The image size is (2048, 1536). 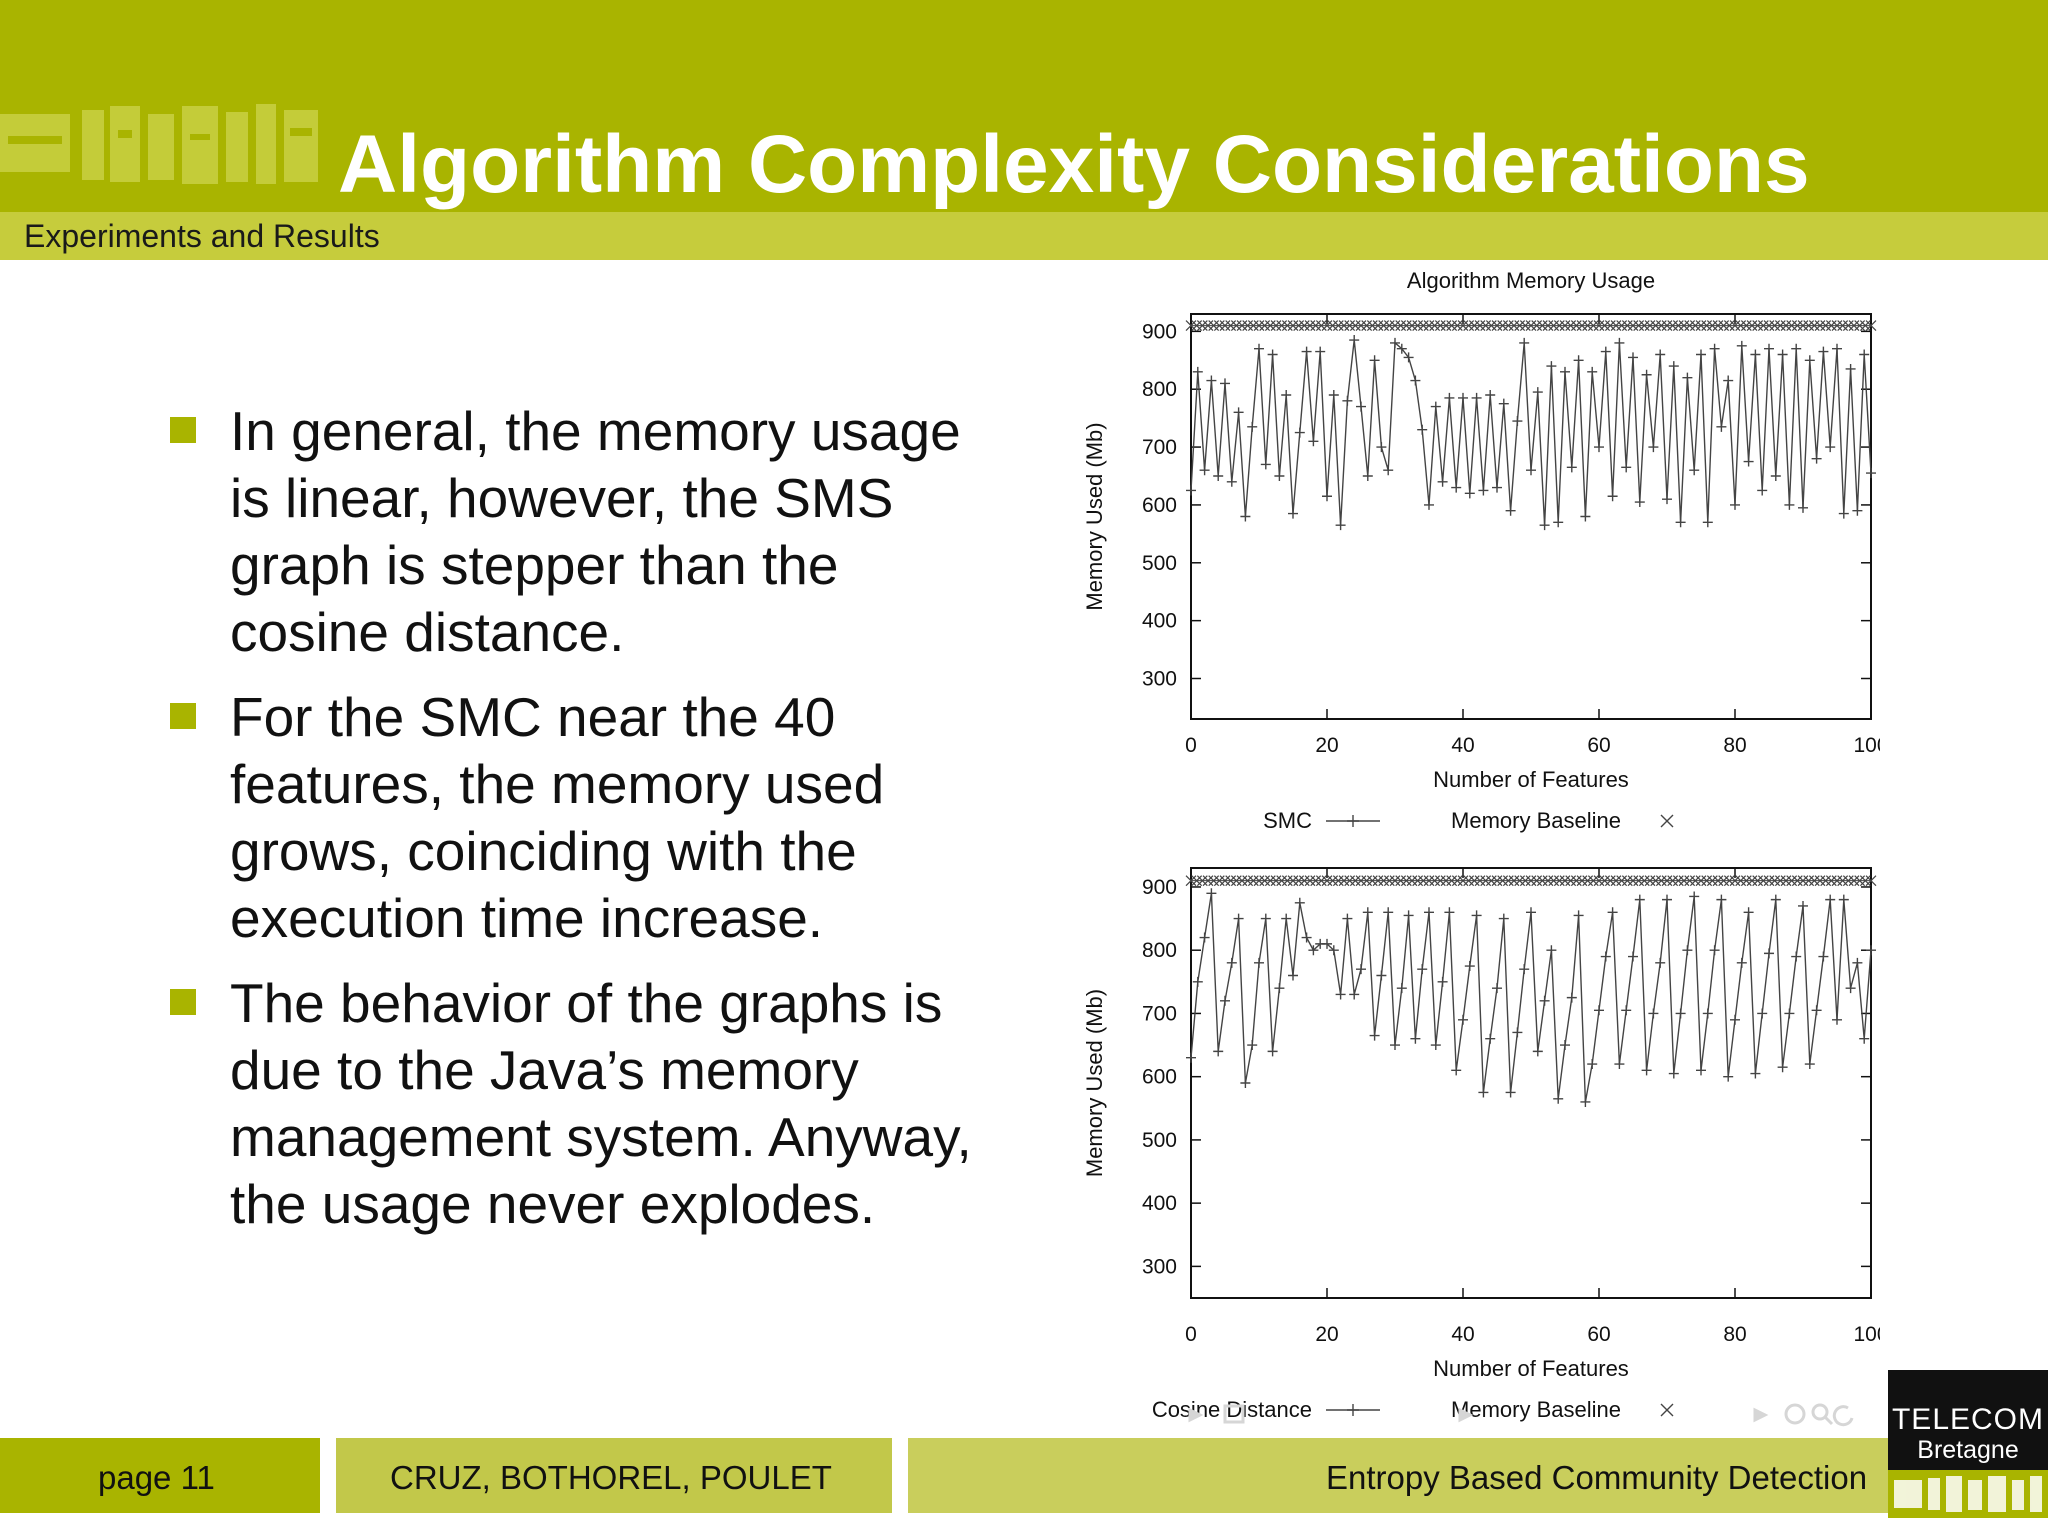 What do you see at coordinates (1287, 820) in the screenshot?
I see `legend-label: SMC` at bounding box center [1287, 820].